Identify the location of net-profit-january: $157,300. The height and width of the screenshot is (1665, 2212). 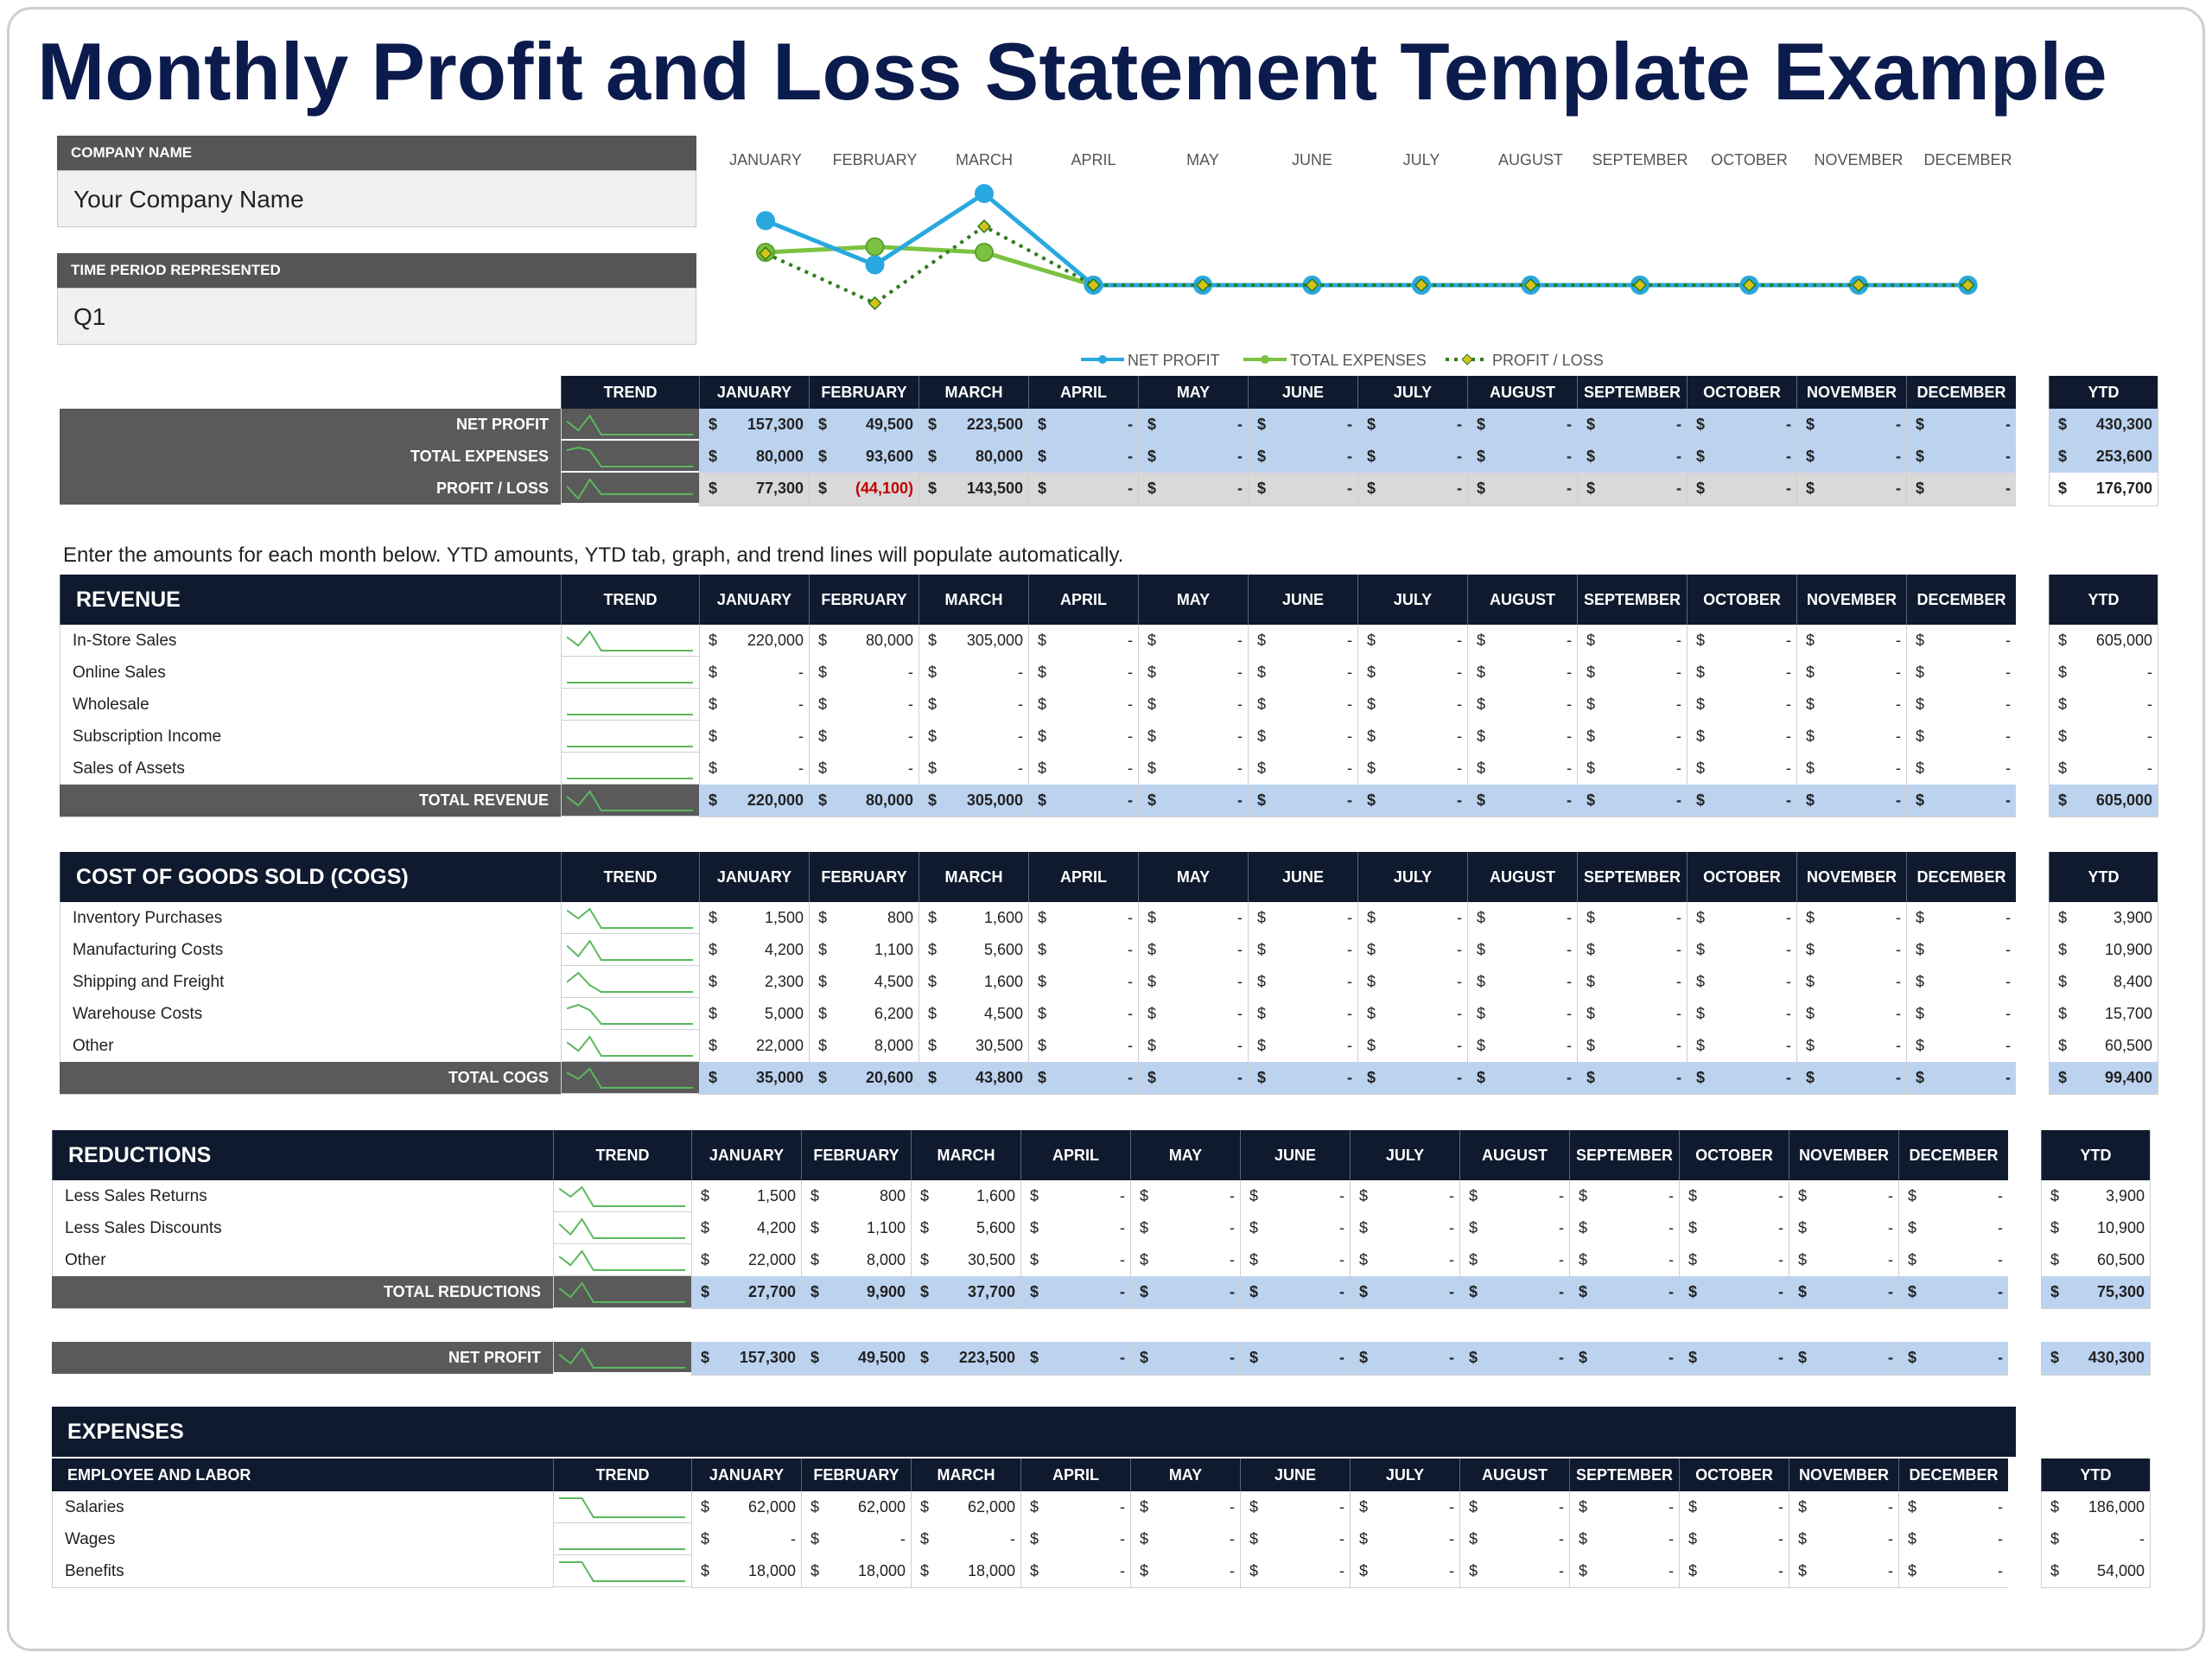
(746, 1359).